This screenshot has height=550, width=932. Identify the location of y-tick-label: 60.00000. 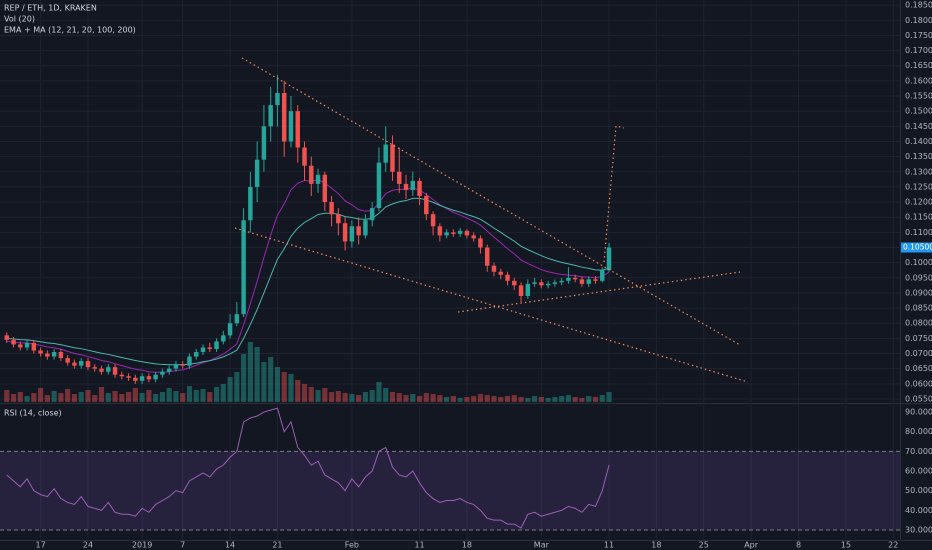
(918, 471).